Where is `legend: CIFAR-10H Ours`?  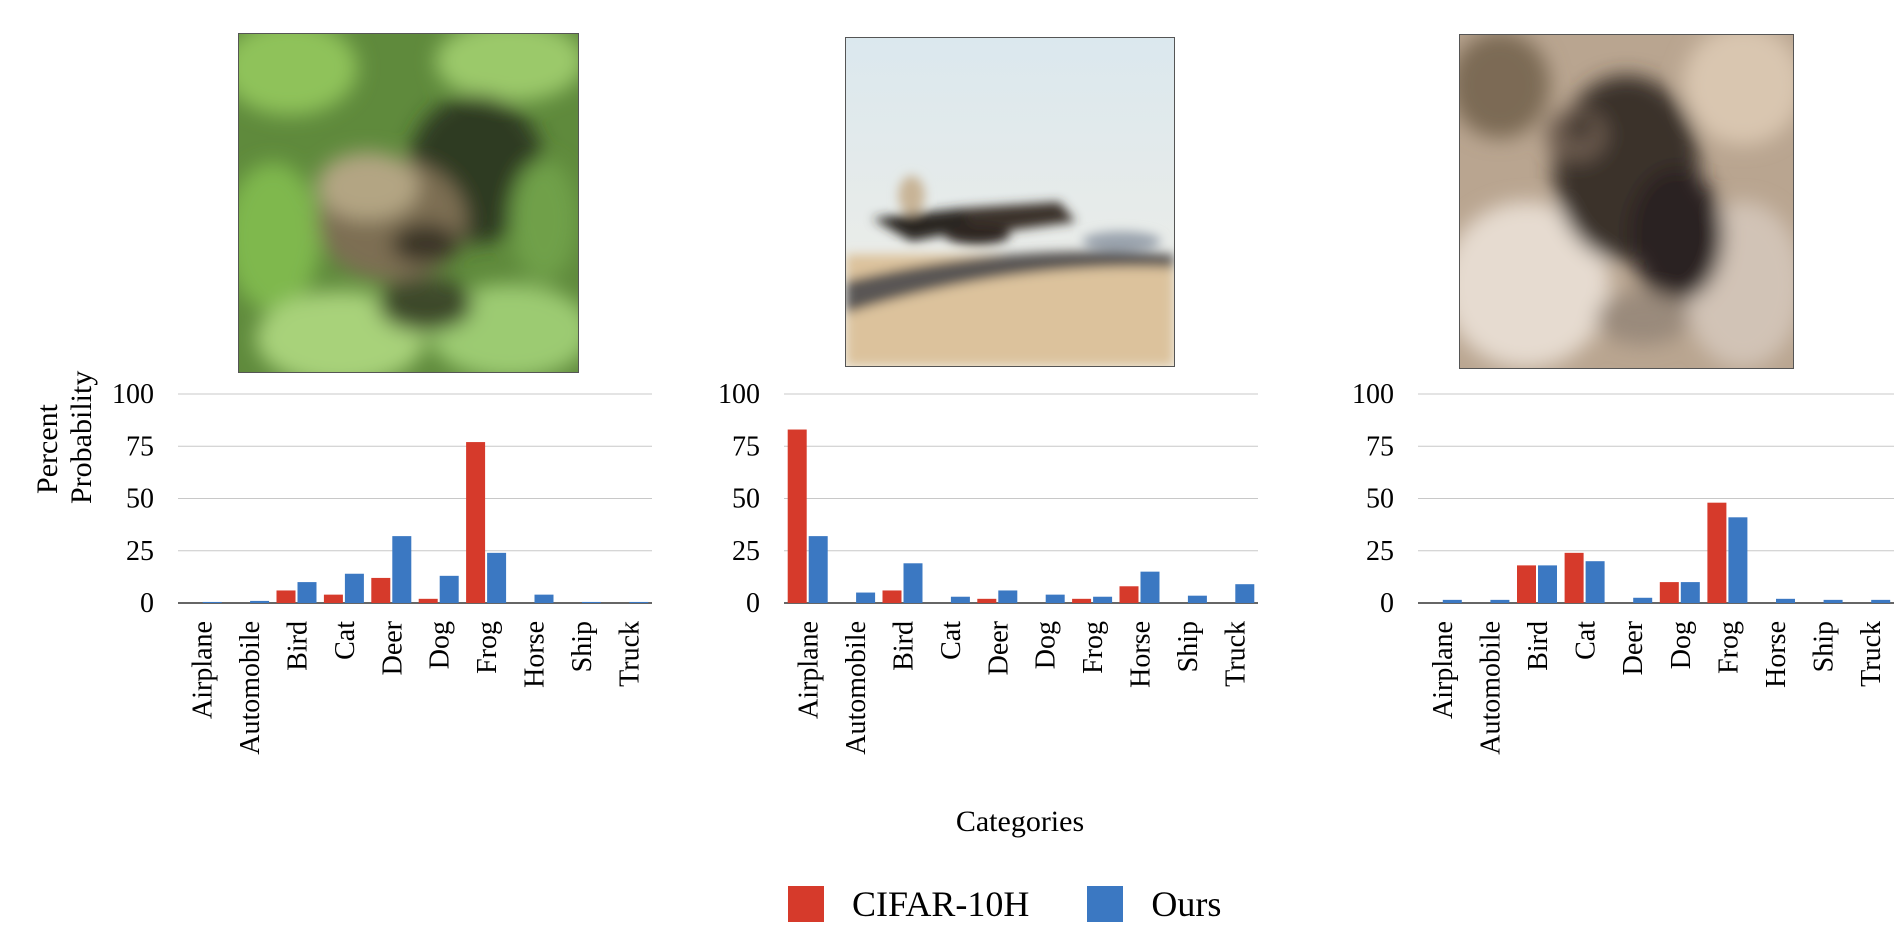
legend: CIFAR-10H Ours is located at coordinates (1033, 904).